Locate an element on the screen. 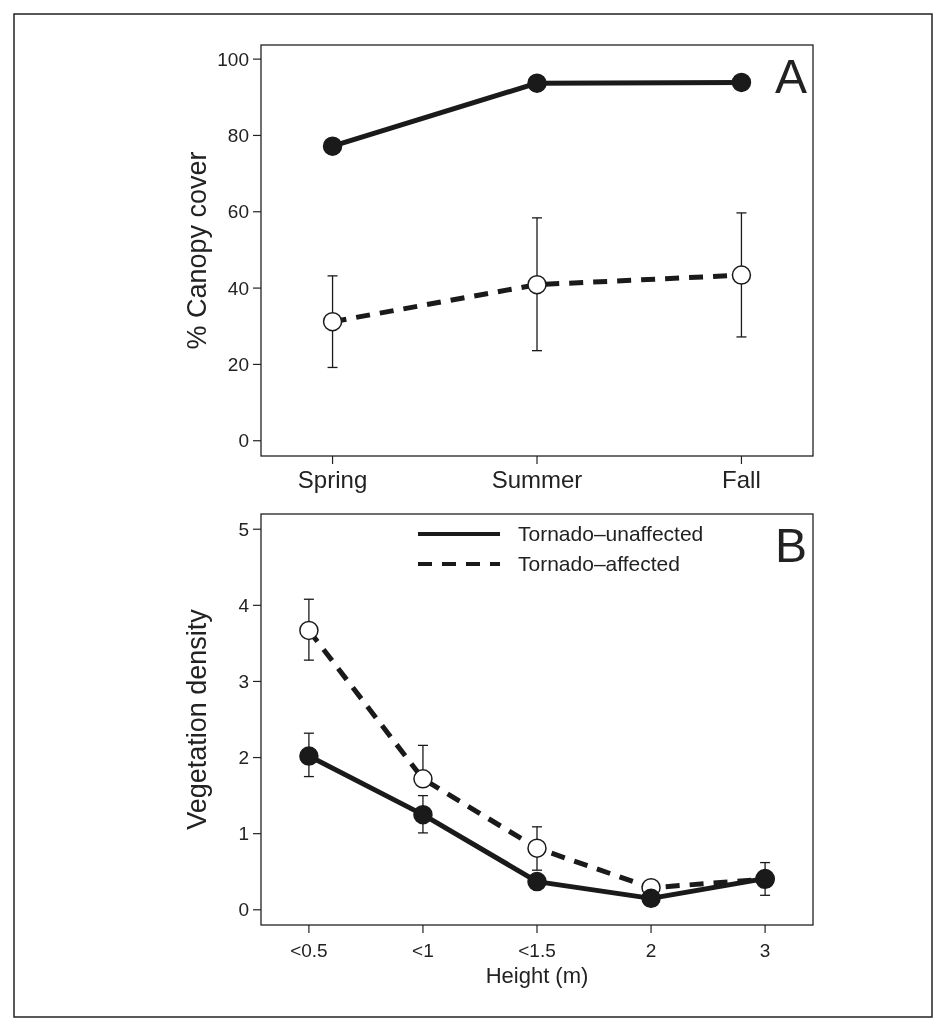 This screenshot has height=1019, width=941. y-tick-label: 20 is located at coordinates (238, 365).